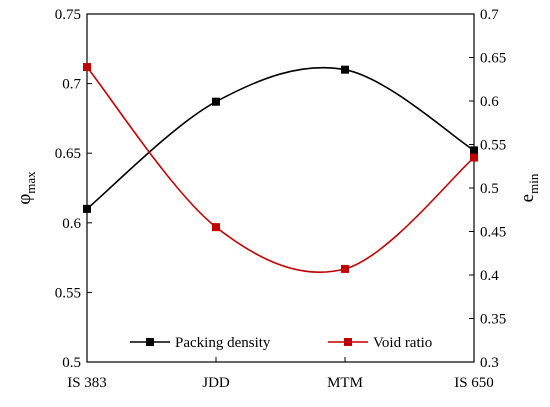 This screenshot has height=407, width=550. Describe the element at coordinates (493, 59) in the screenshot. I see `right-tick-label: 0.65` at that location.